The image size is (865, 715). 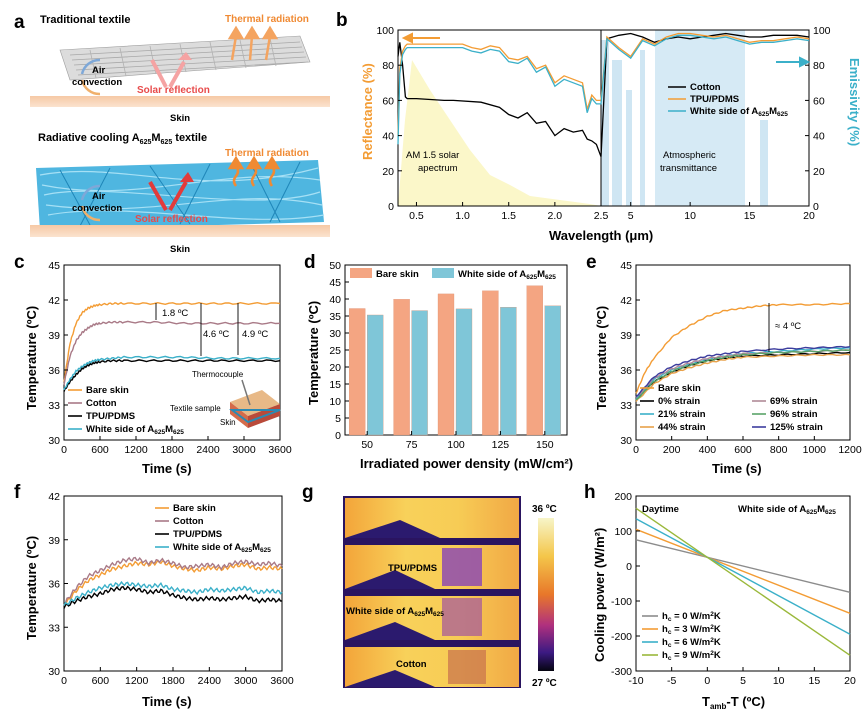 I want to click on air-convection-label-top-2: convection, so click(x=97, y=82).